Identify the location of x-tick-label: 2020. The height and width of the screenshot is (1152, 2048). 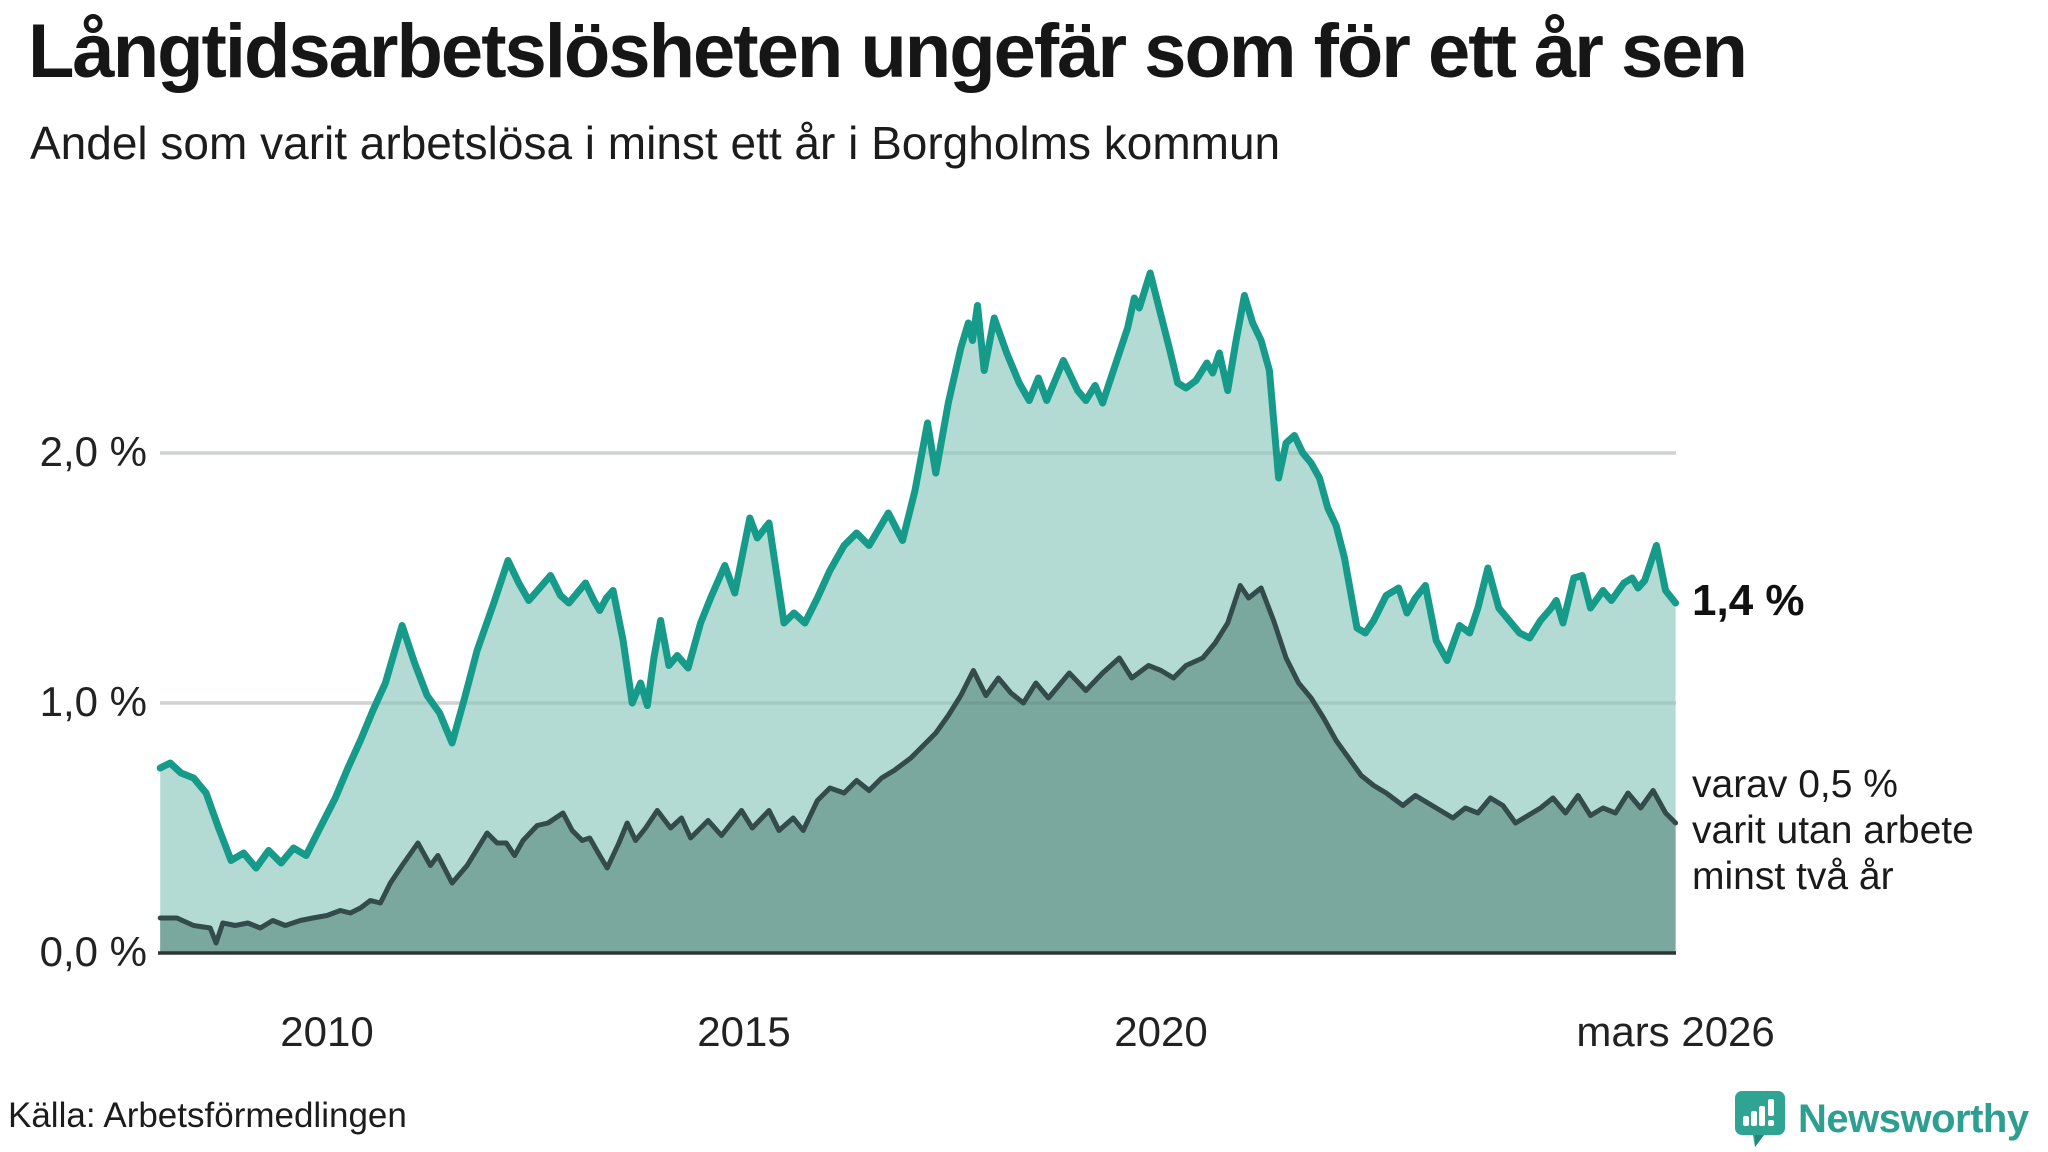
(1161, 1031).